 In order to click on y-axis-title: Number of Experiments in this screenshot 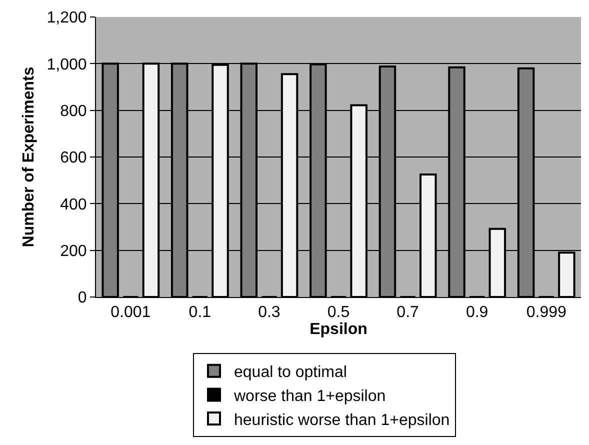, I will do `click(29, 157)`.